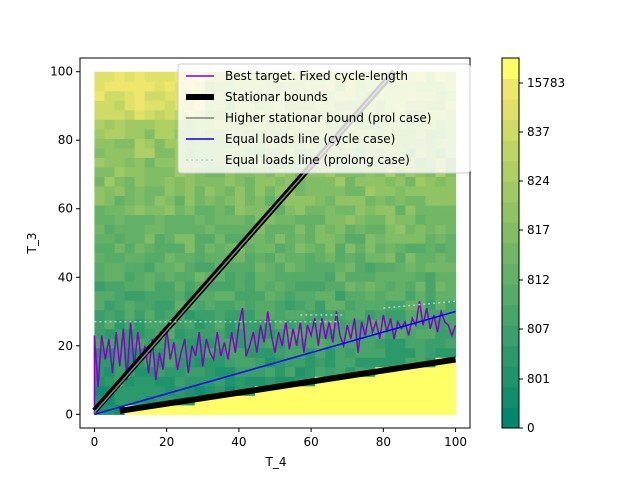 Image resolution: width=640 pixels, height=480 pixels. I want to click on y-axis-label: T_3, so click(32, 244).